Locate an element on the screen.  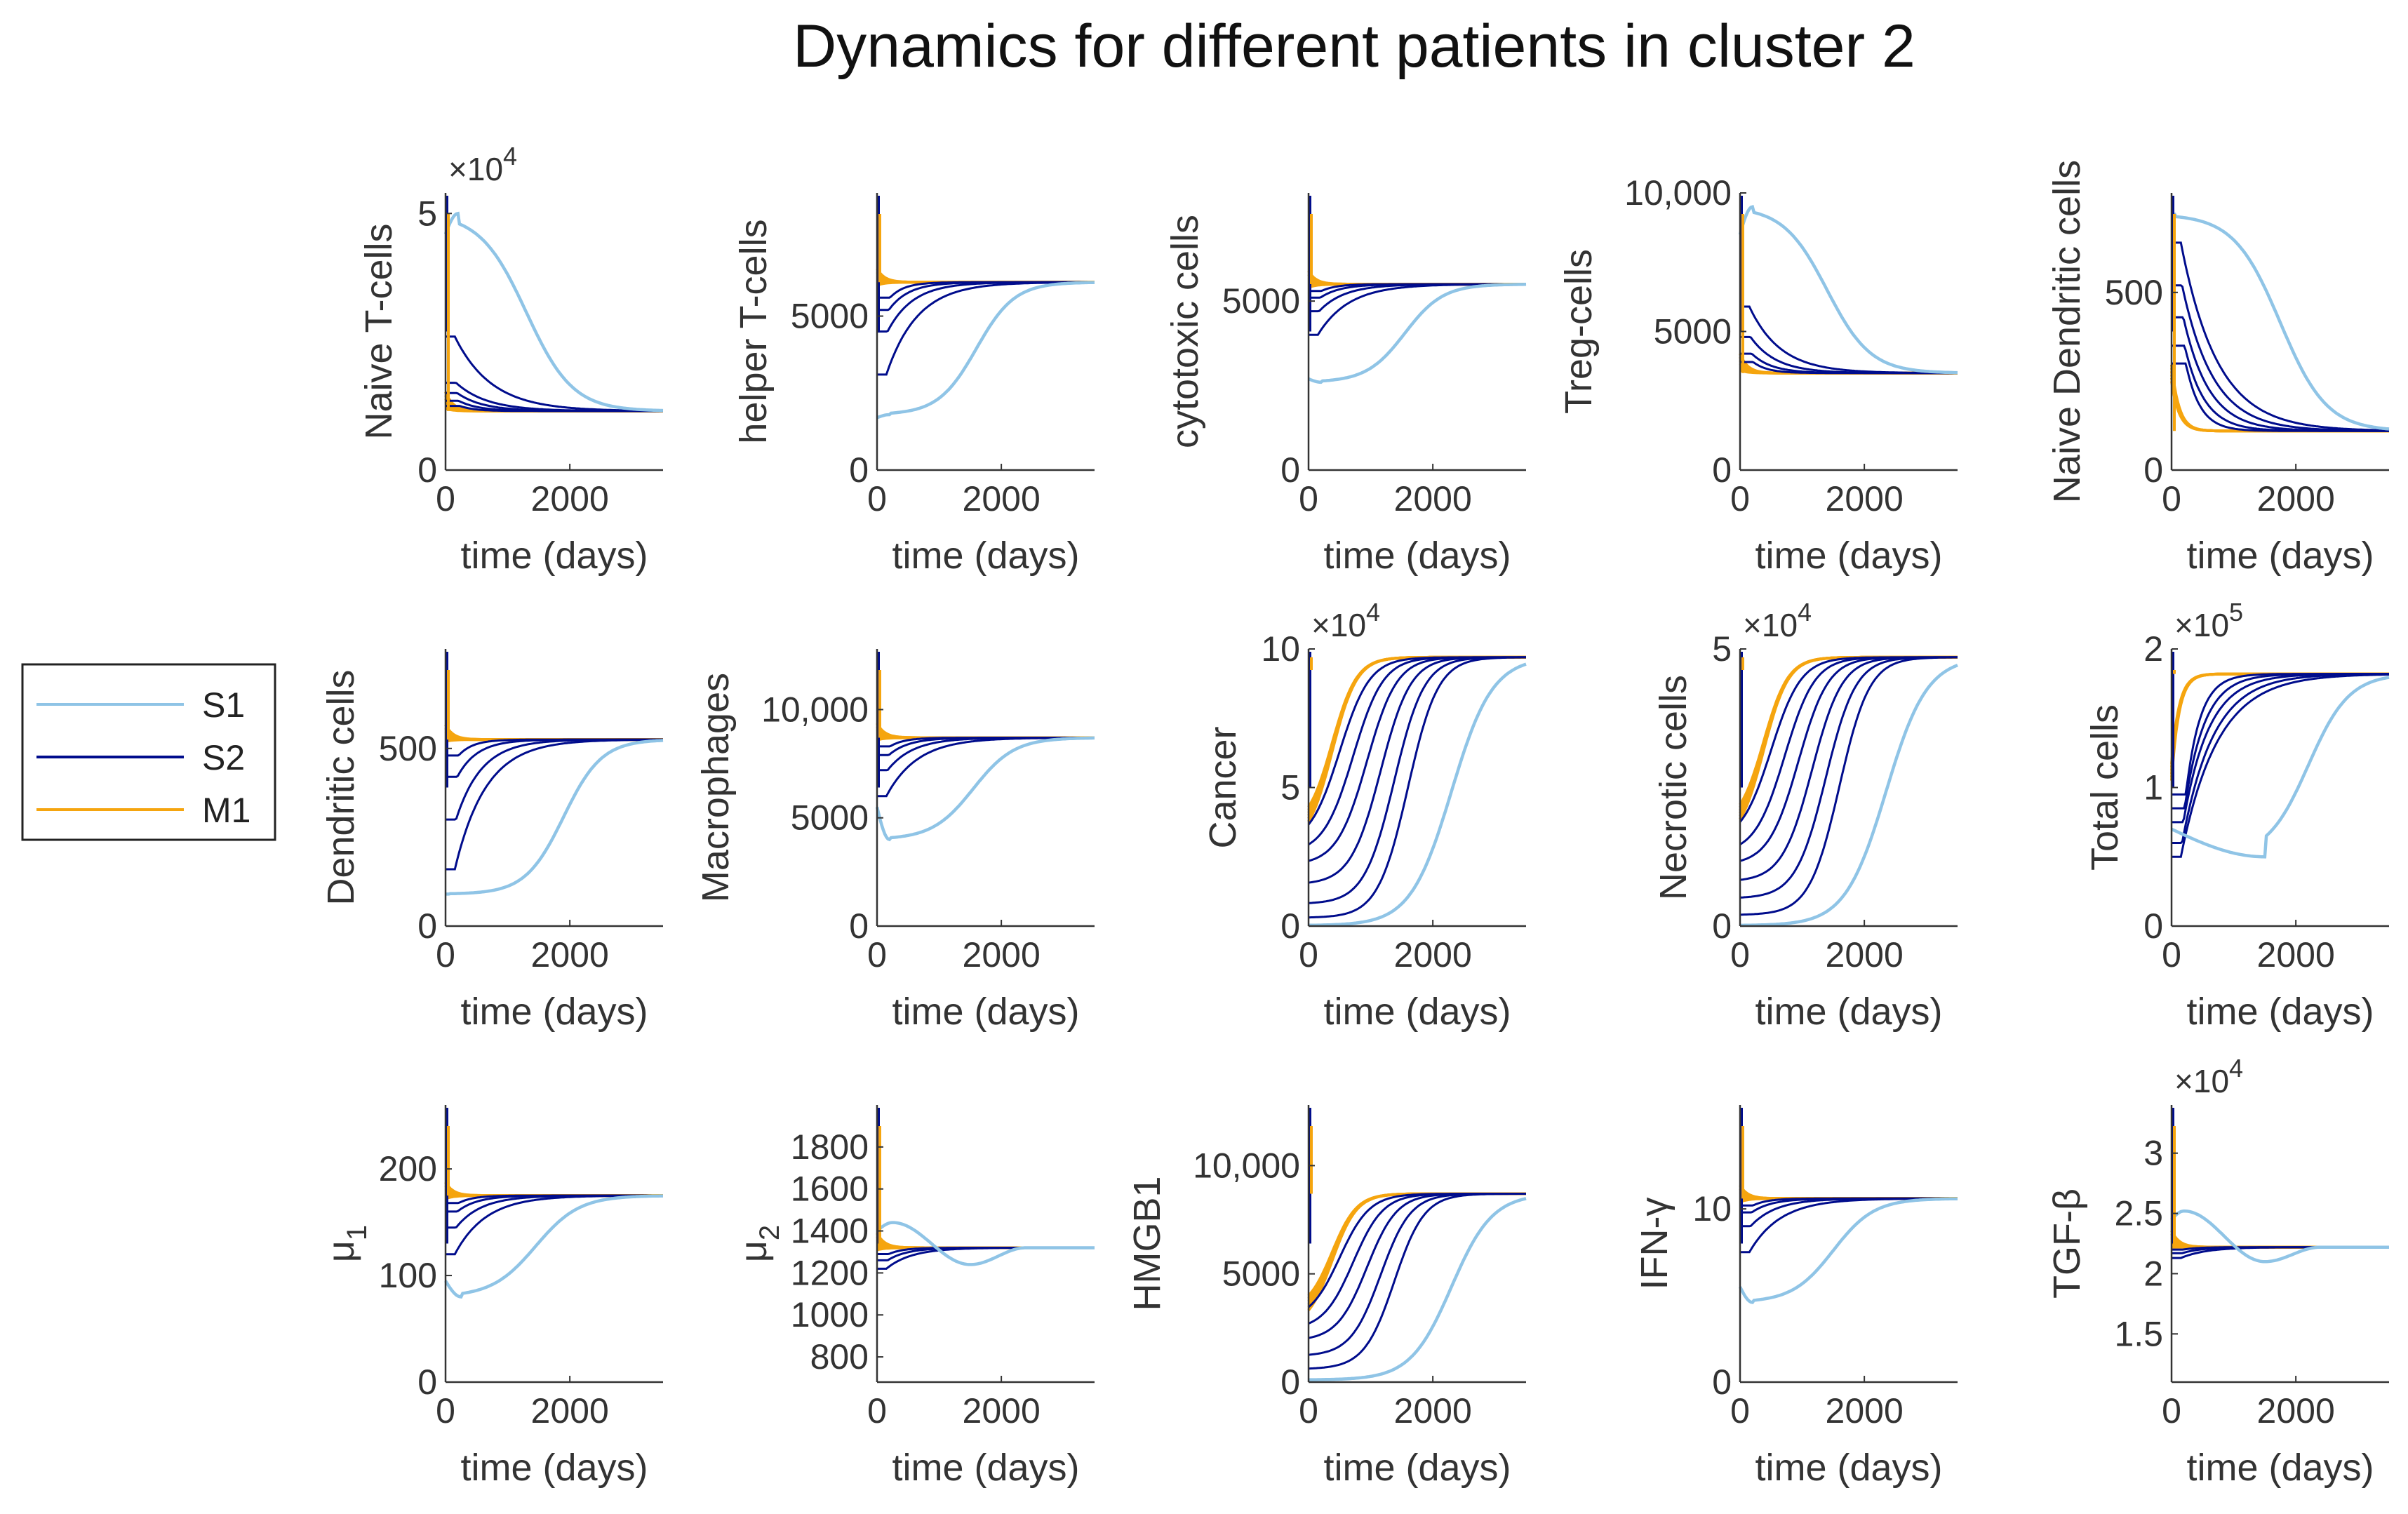
subplot-4: 0 2000 0 5000 10,000 time (days) Treg-cells is located at coordinates (1758, 375).